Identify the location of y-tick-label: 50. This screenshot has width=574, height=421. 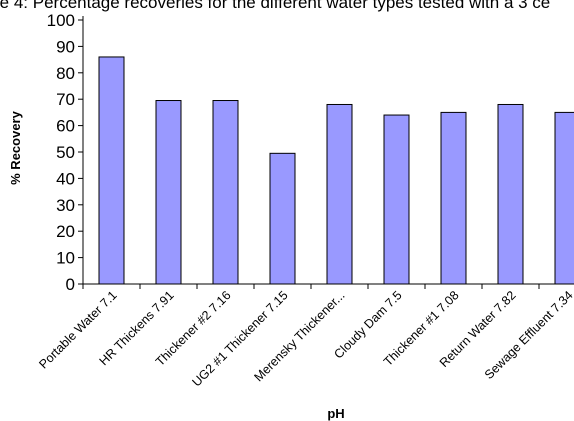
(65, 152).